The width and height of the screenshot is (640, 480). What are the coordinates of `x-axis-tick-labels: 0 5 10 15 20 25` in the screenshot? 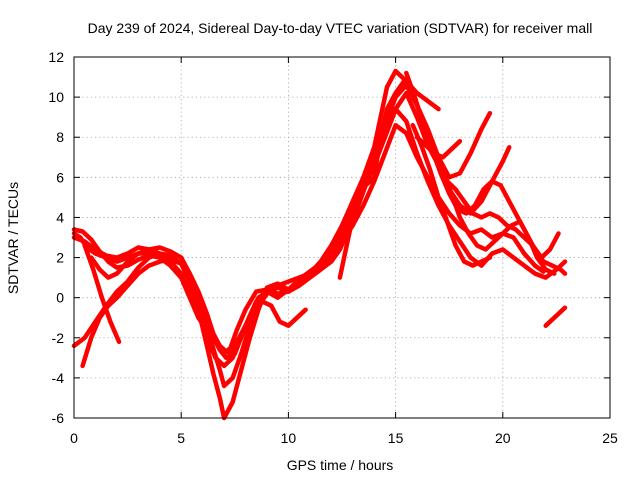 It's located at (344, 438).